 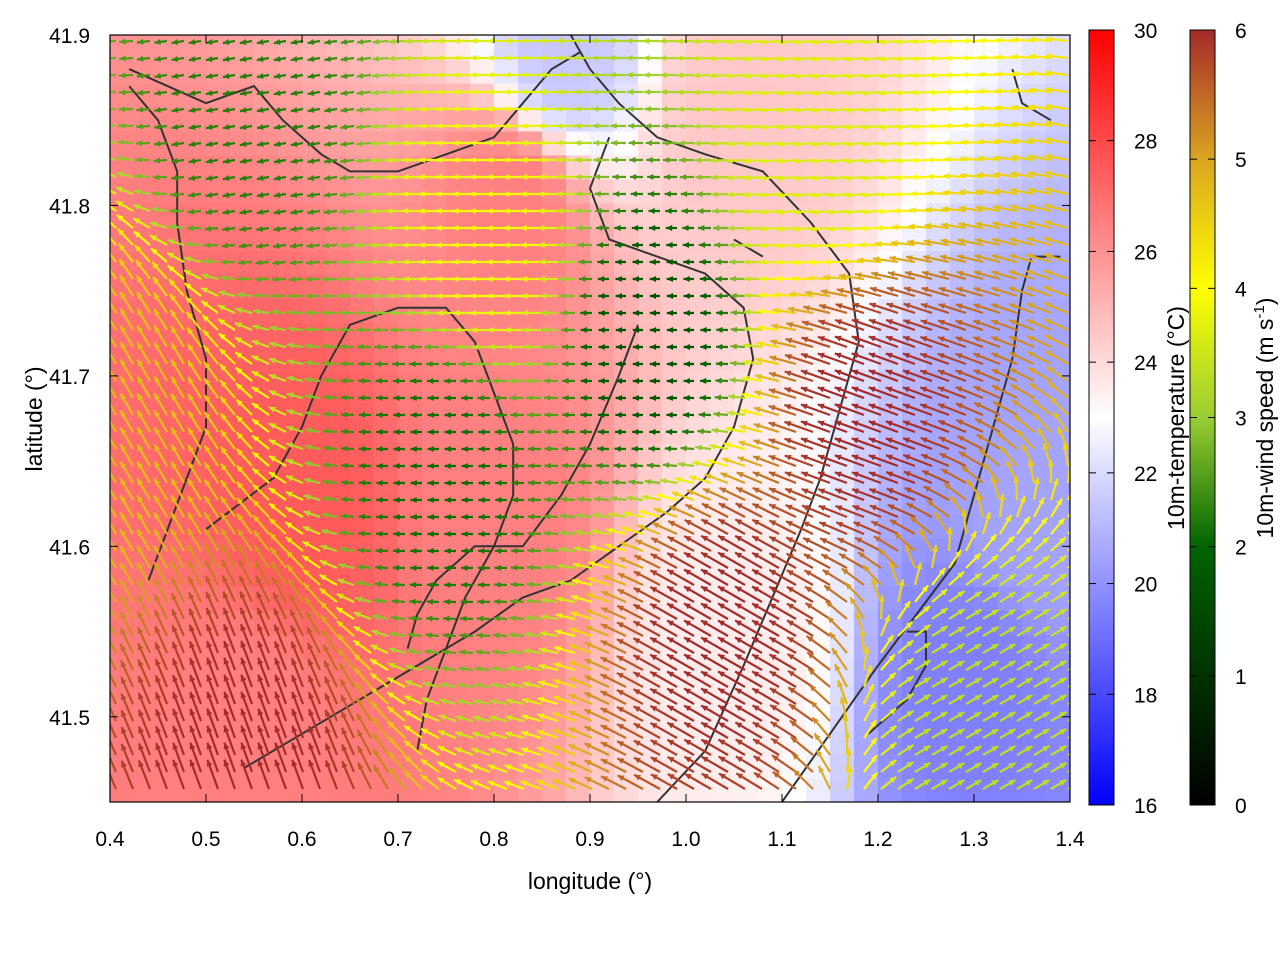 What do you see at coordinates (301, 839) in the screenshot?
I see `x-tick-label: 0.6` at bounding box center [301, 839].